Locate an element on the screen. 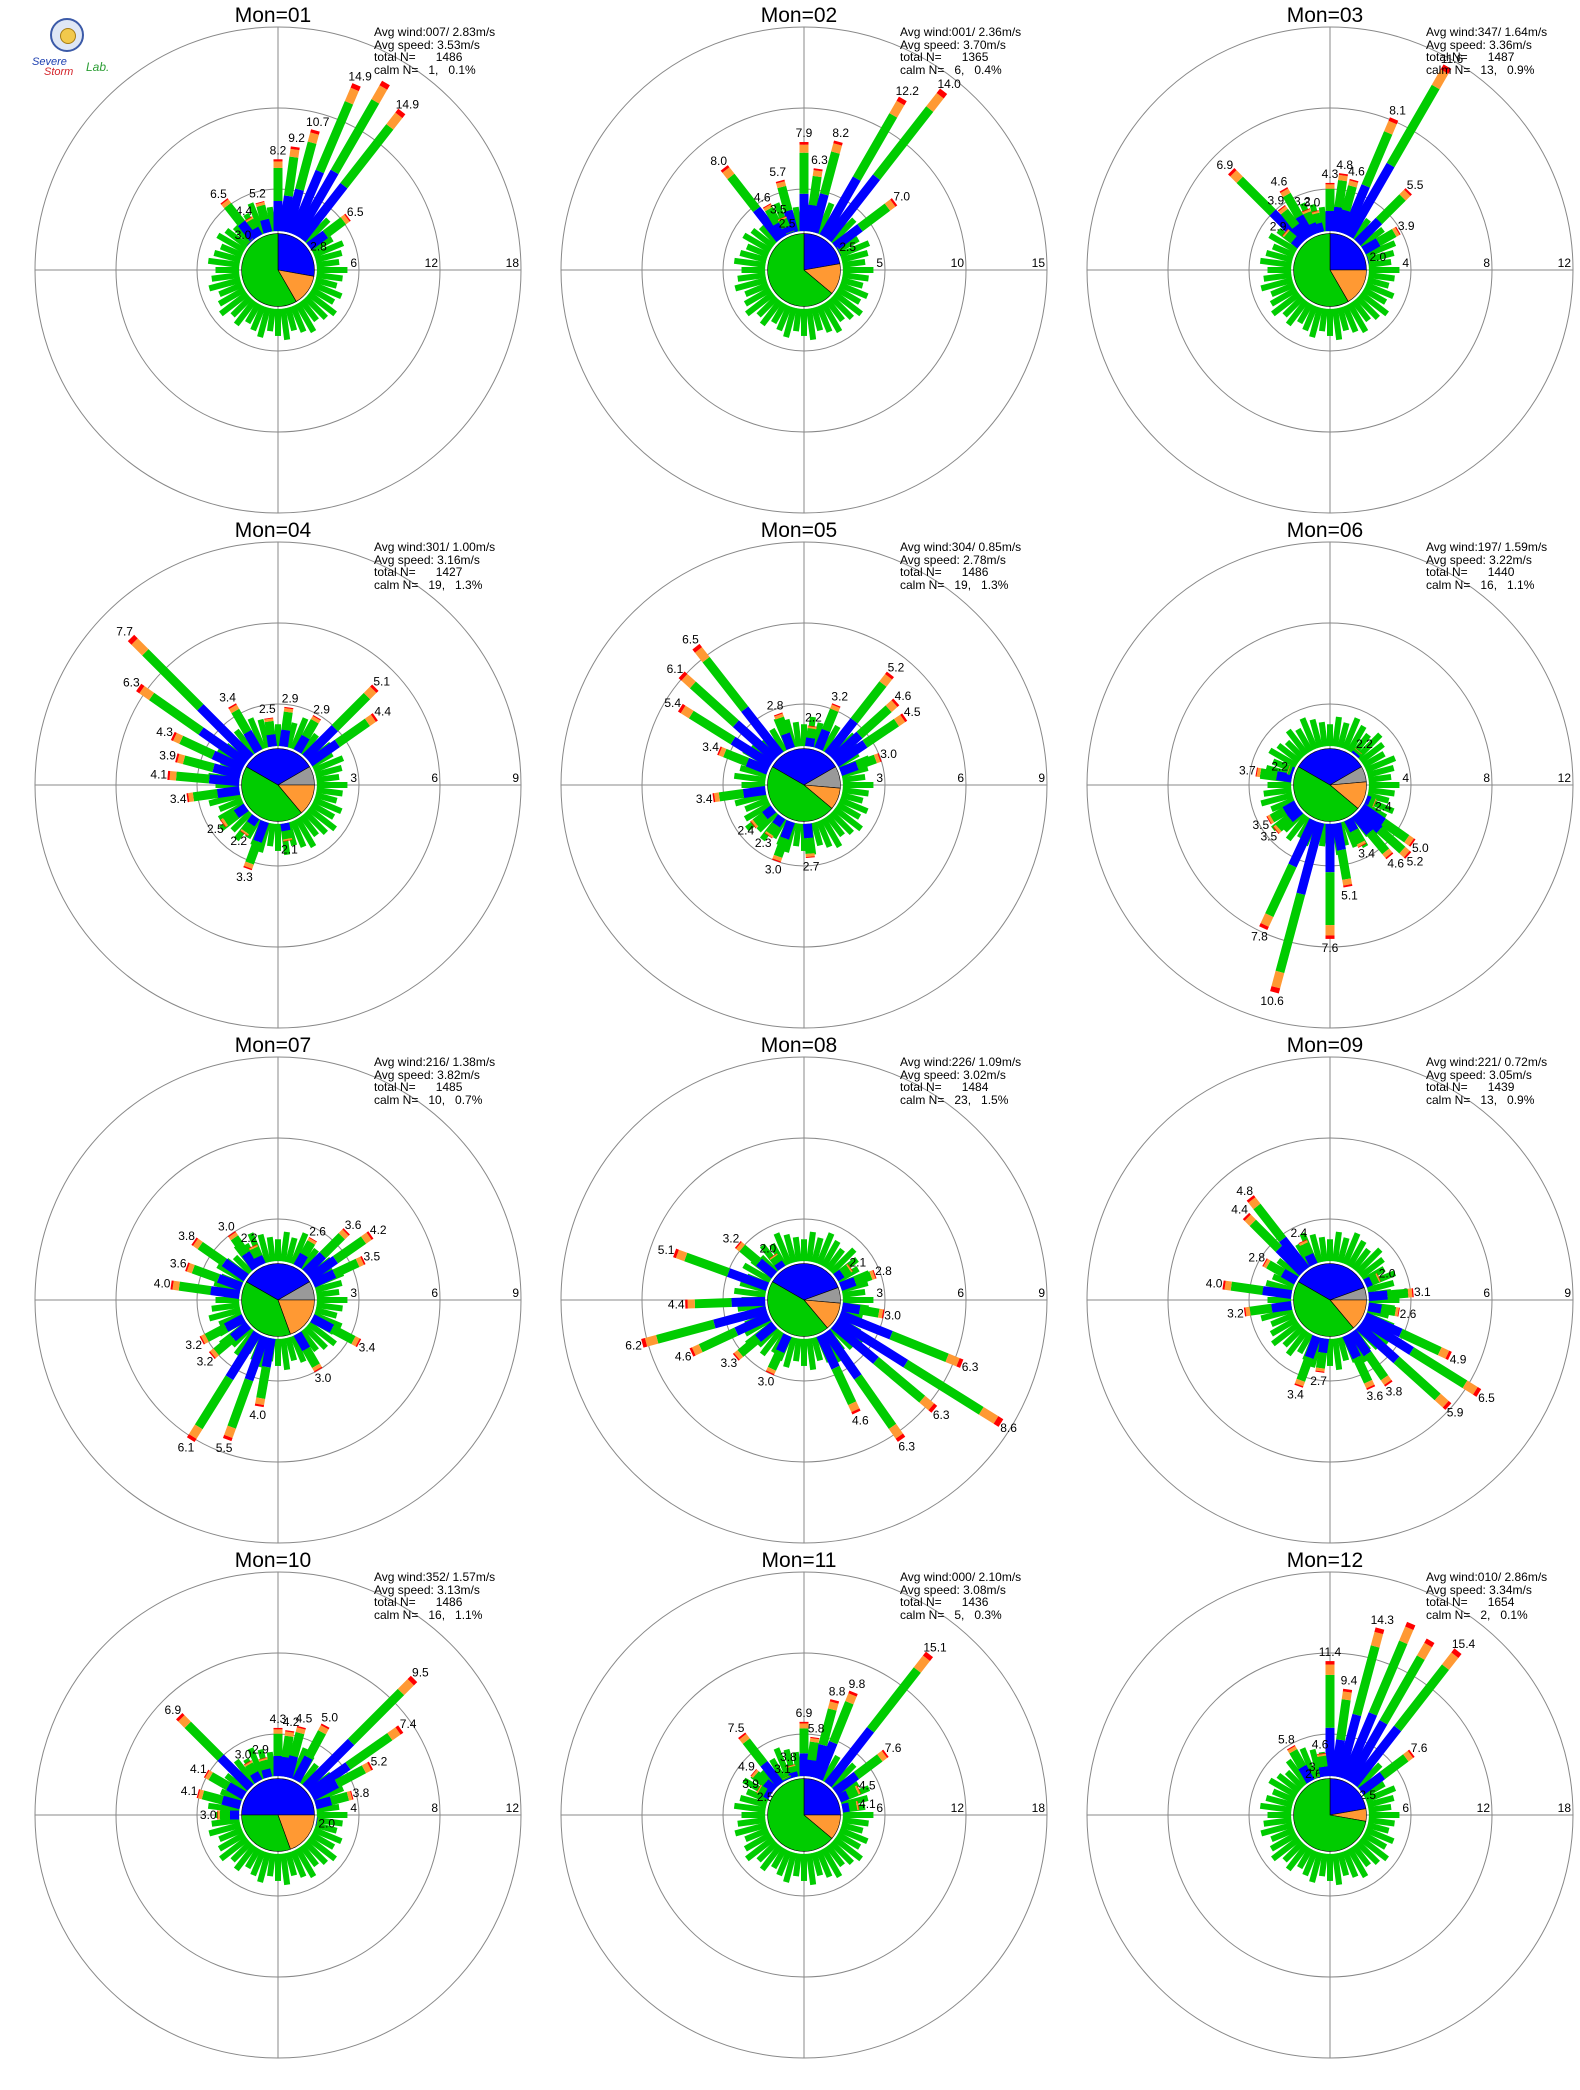 This screenshot has height=2090, width=1580. bar-value-label: 4.0 is located at coordinates (162, 1284).